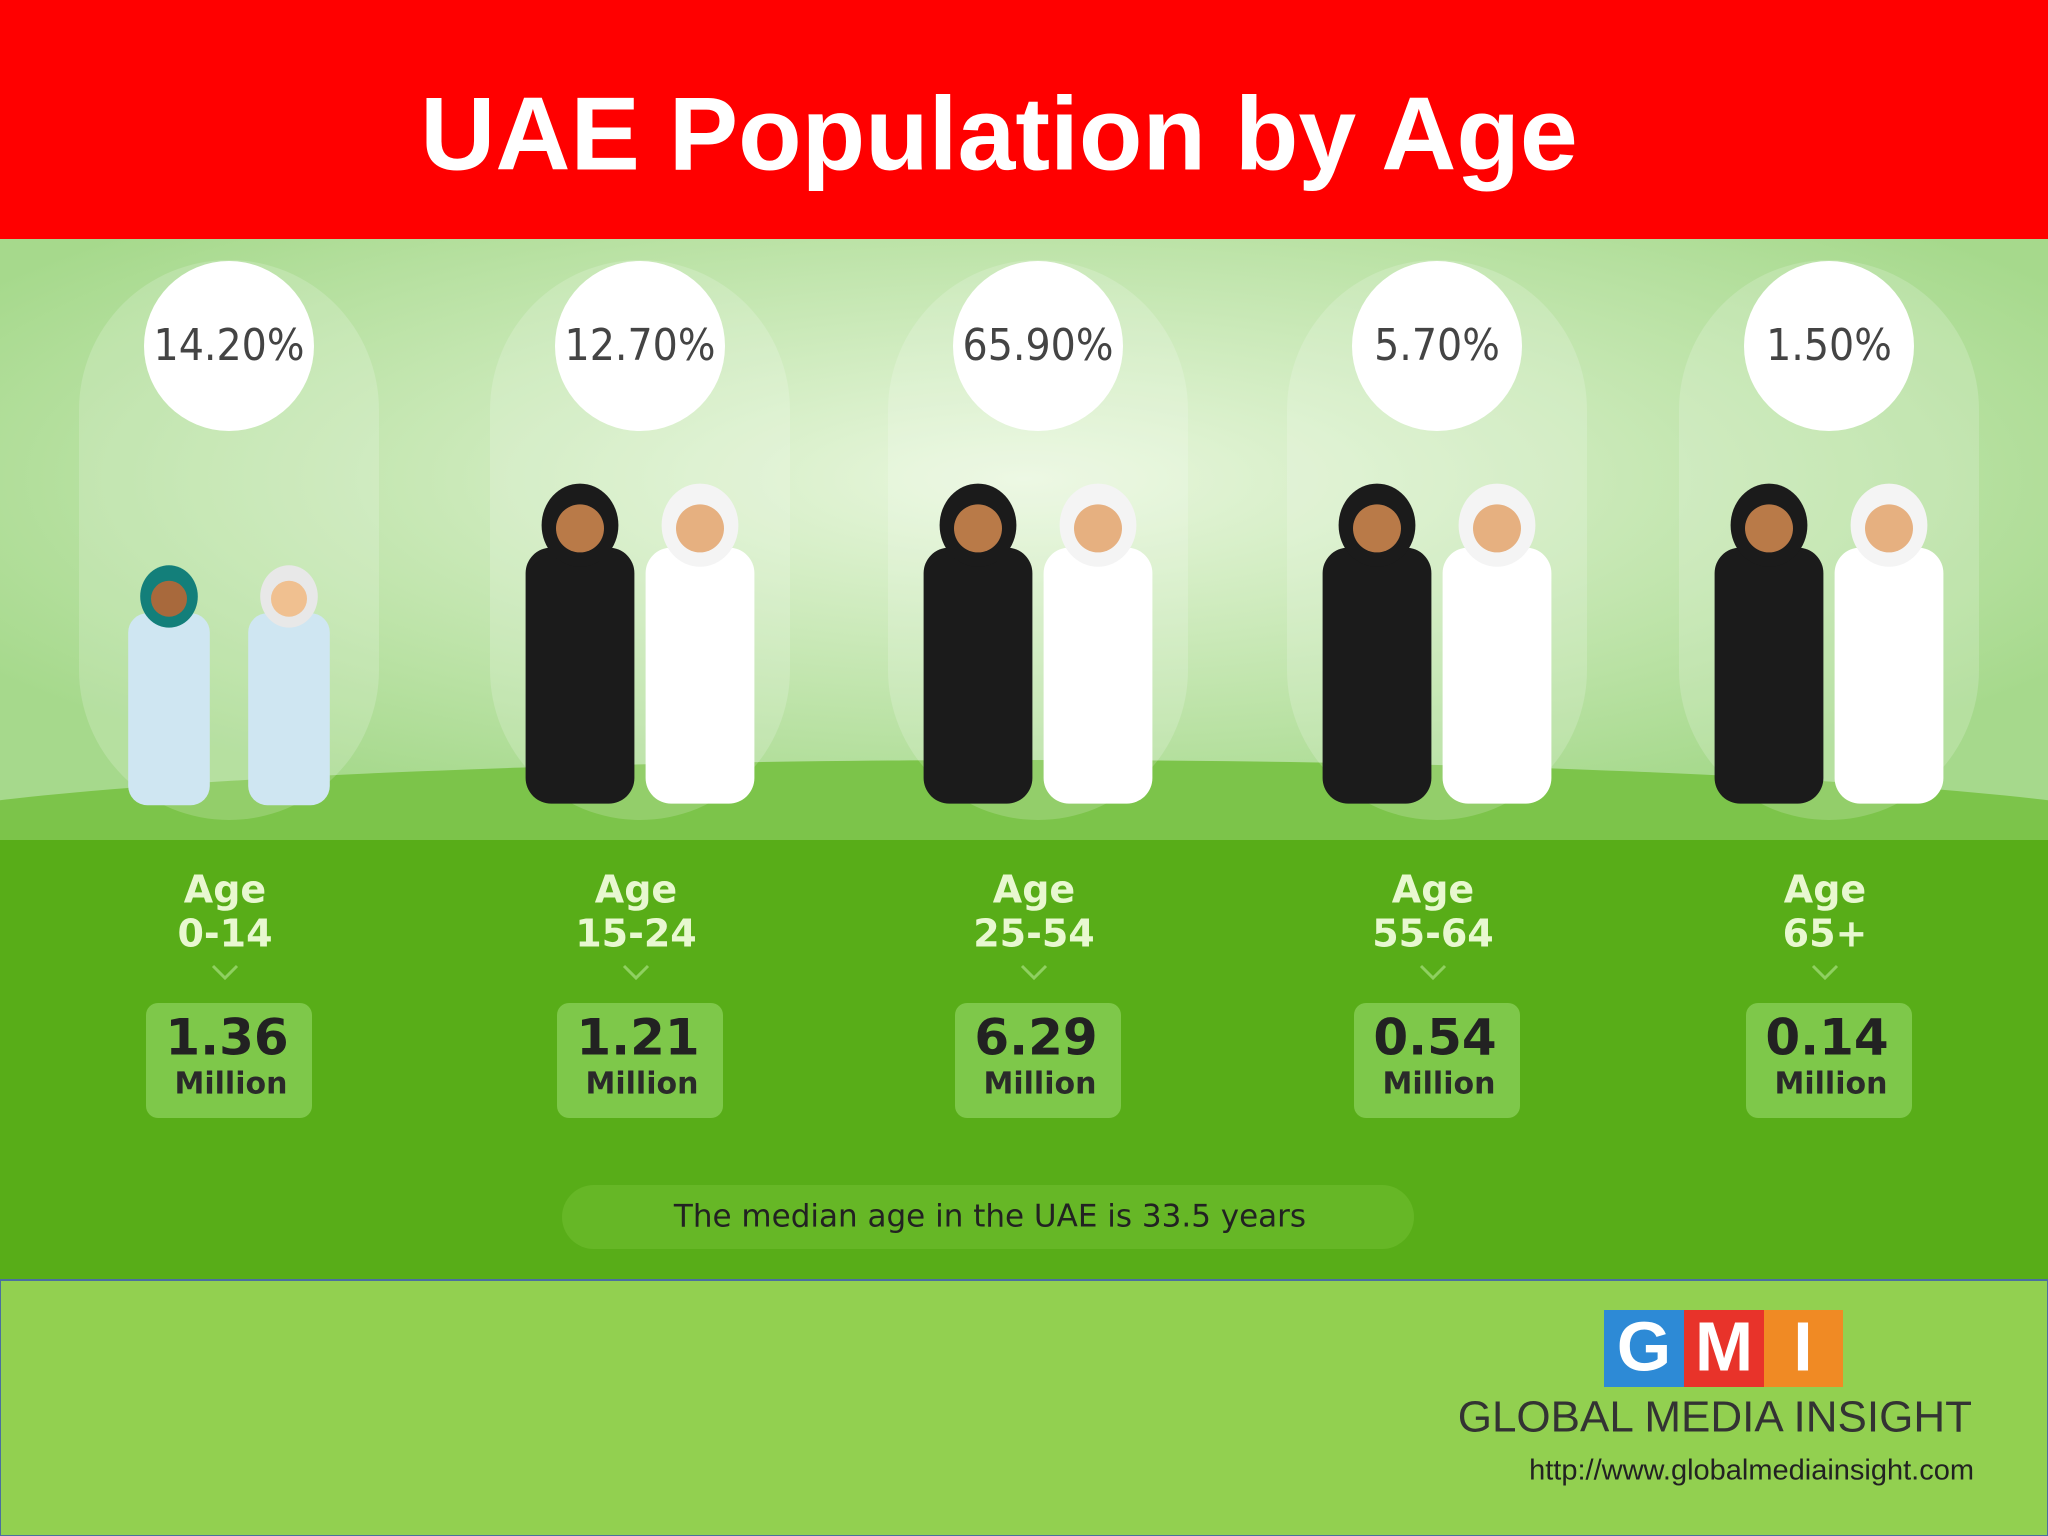 This screenshot has width=2048, height=1536. I want to click on logo-letter: G, so click(1644, 1346).